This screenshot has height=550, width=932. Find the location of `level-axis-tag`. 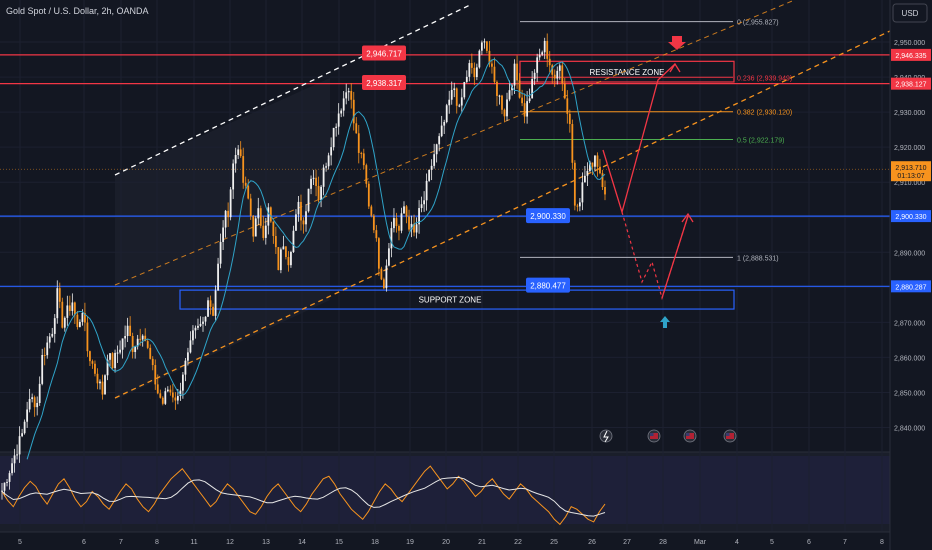

level-axis-tag is located at coordinates (911, 83).